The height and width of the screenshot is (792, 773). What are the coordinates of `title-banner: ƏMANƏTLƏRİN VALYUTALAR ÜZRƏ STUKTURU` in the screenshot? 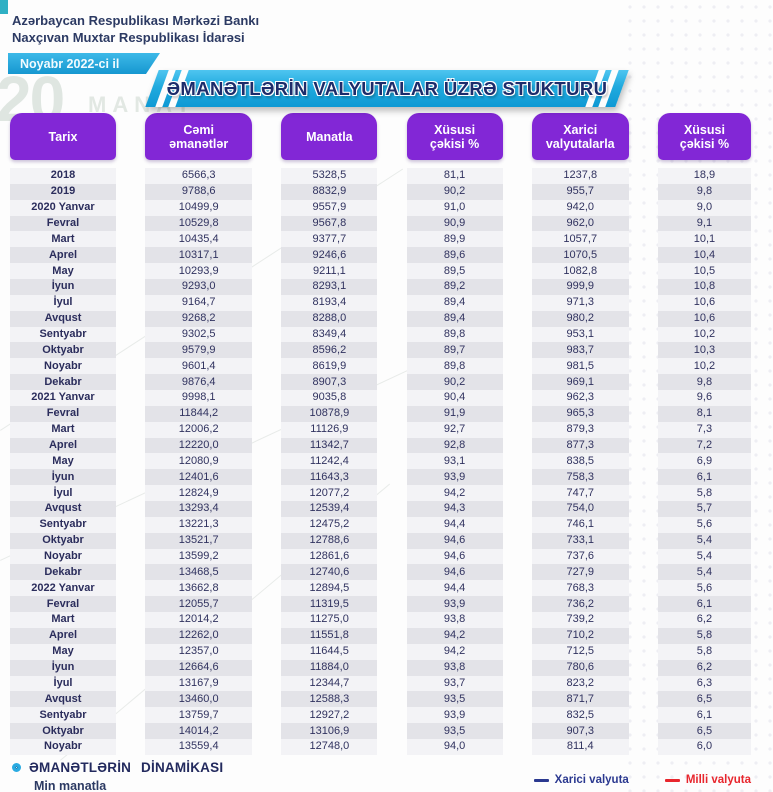 It's located at (387, 88).